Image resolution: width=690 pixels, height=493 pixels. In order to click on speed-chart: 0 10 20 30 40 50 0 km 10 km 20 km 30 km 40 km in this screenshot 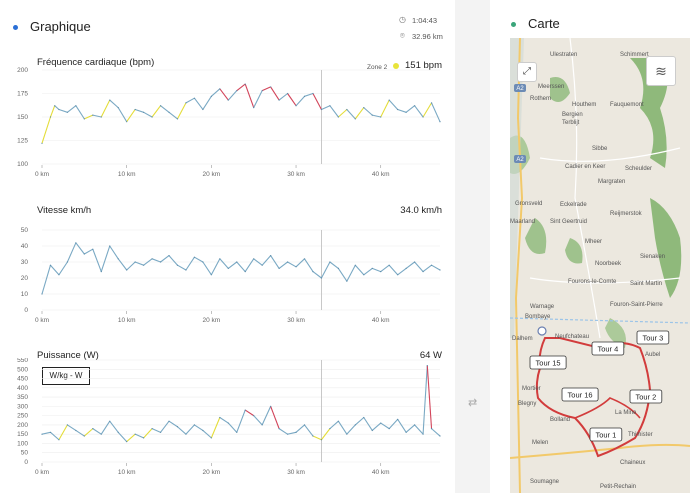, I will do `click(227, 277)`.